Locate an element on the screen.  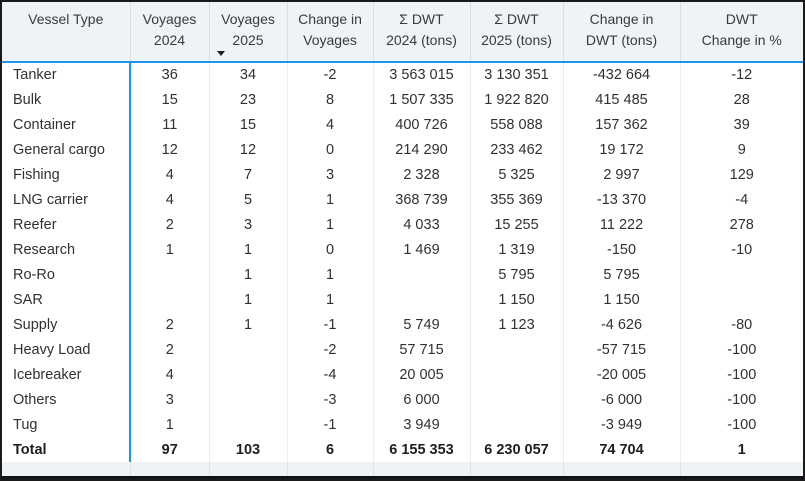
table-row: Reefer 2 3 1 4 033 15 255 11 222 278 is located at coordinates (402, 224).